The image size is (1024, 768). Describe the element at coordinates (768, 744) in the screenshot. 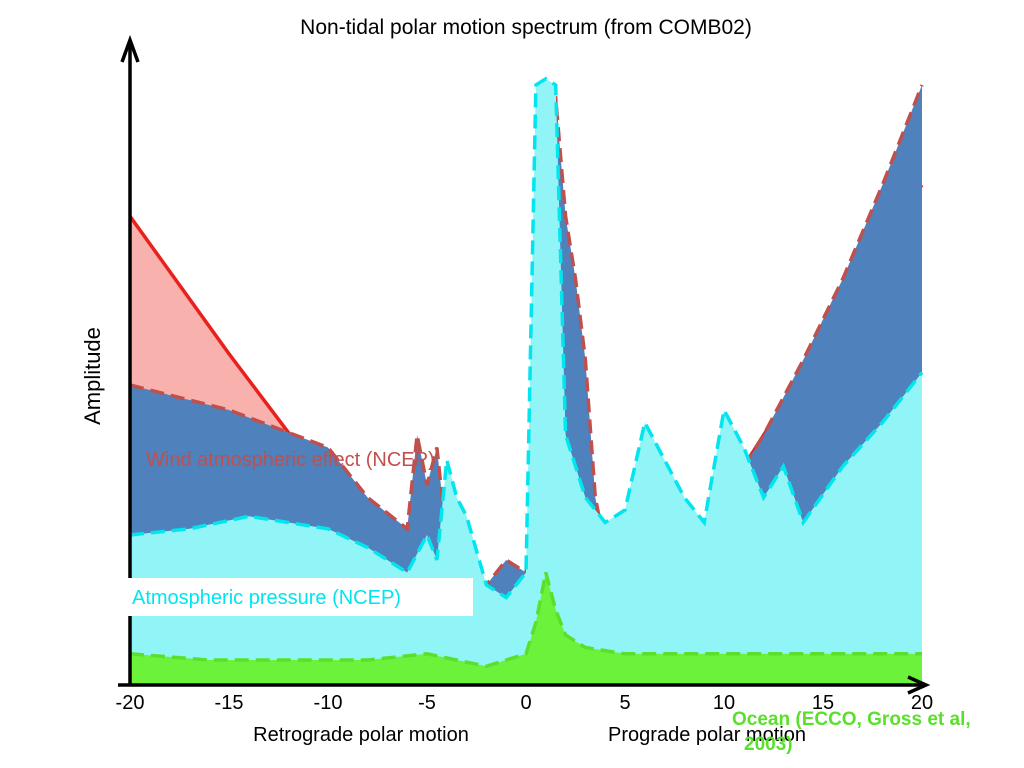

I see `annotation-label-cont: 2003)` at that location.